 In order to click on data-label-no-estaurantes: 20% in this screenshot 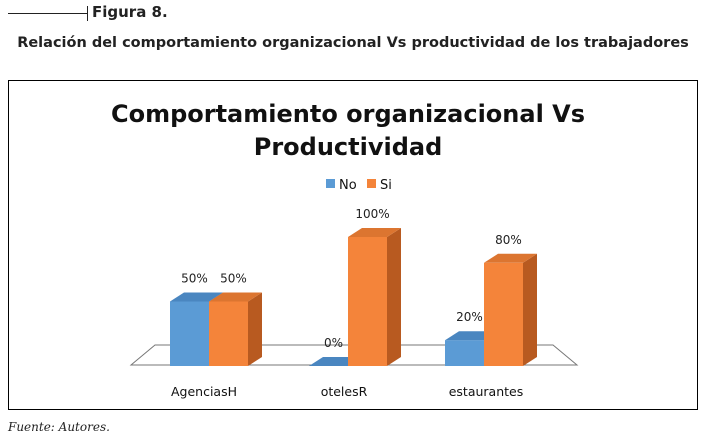, I will do `click(469, 317)`.